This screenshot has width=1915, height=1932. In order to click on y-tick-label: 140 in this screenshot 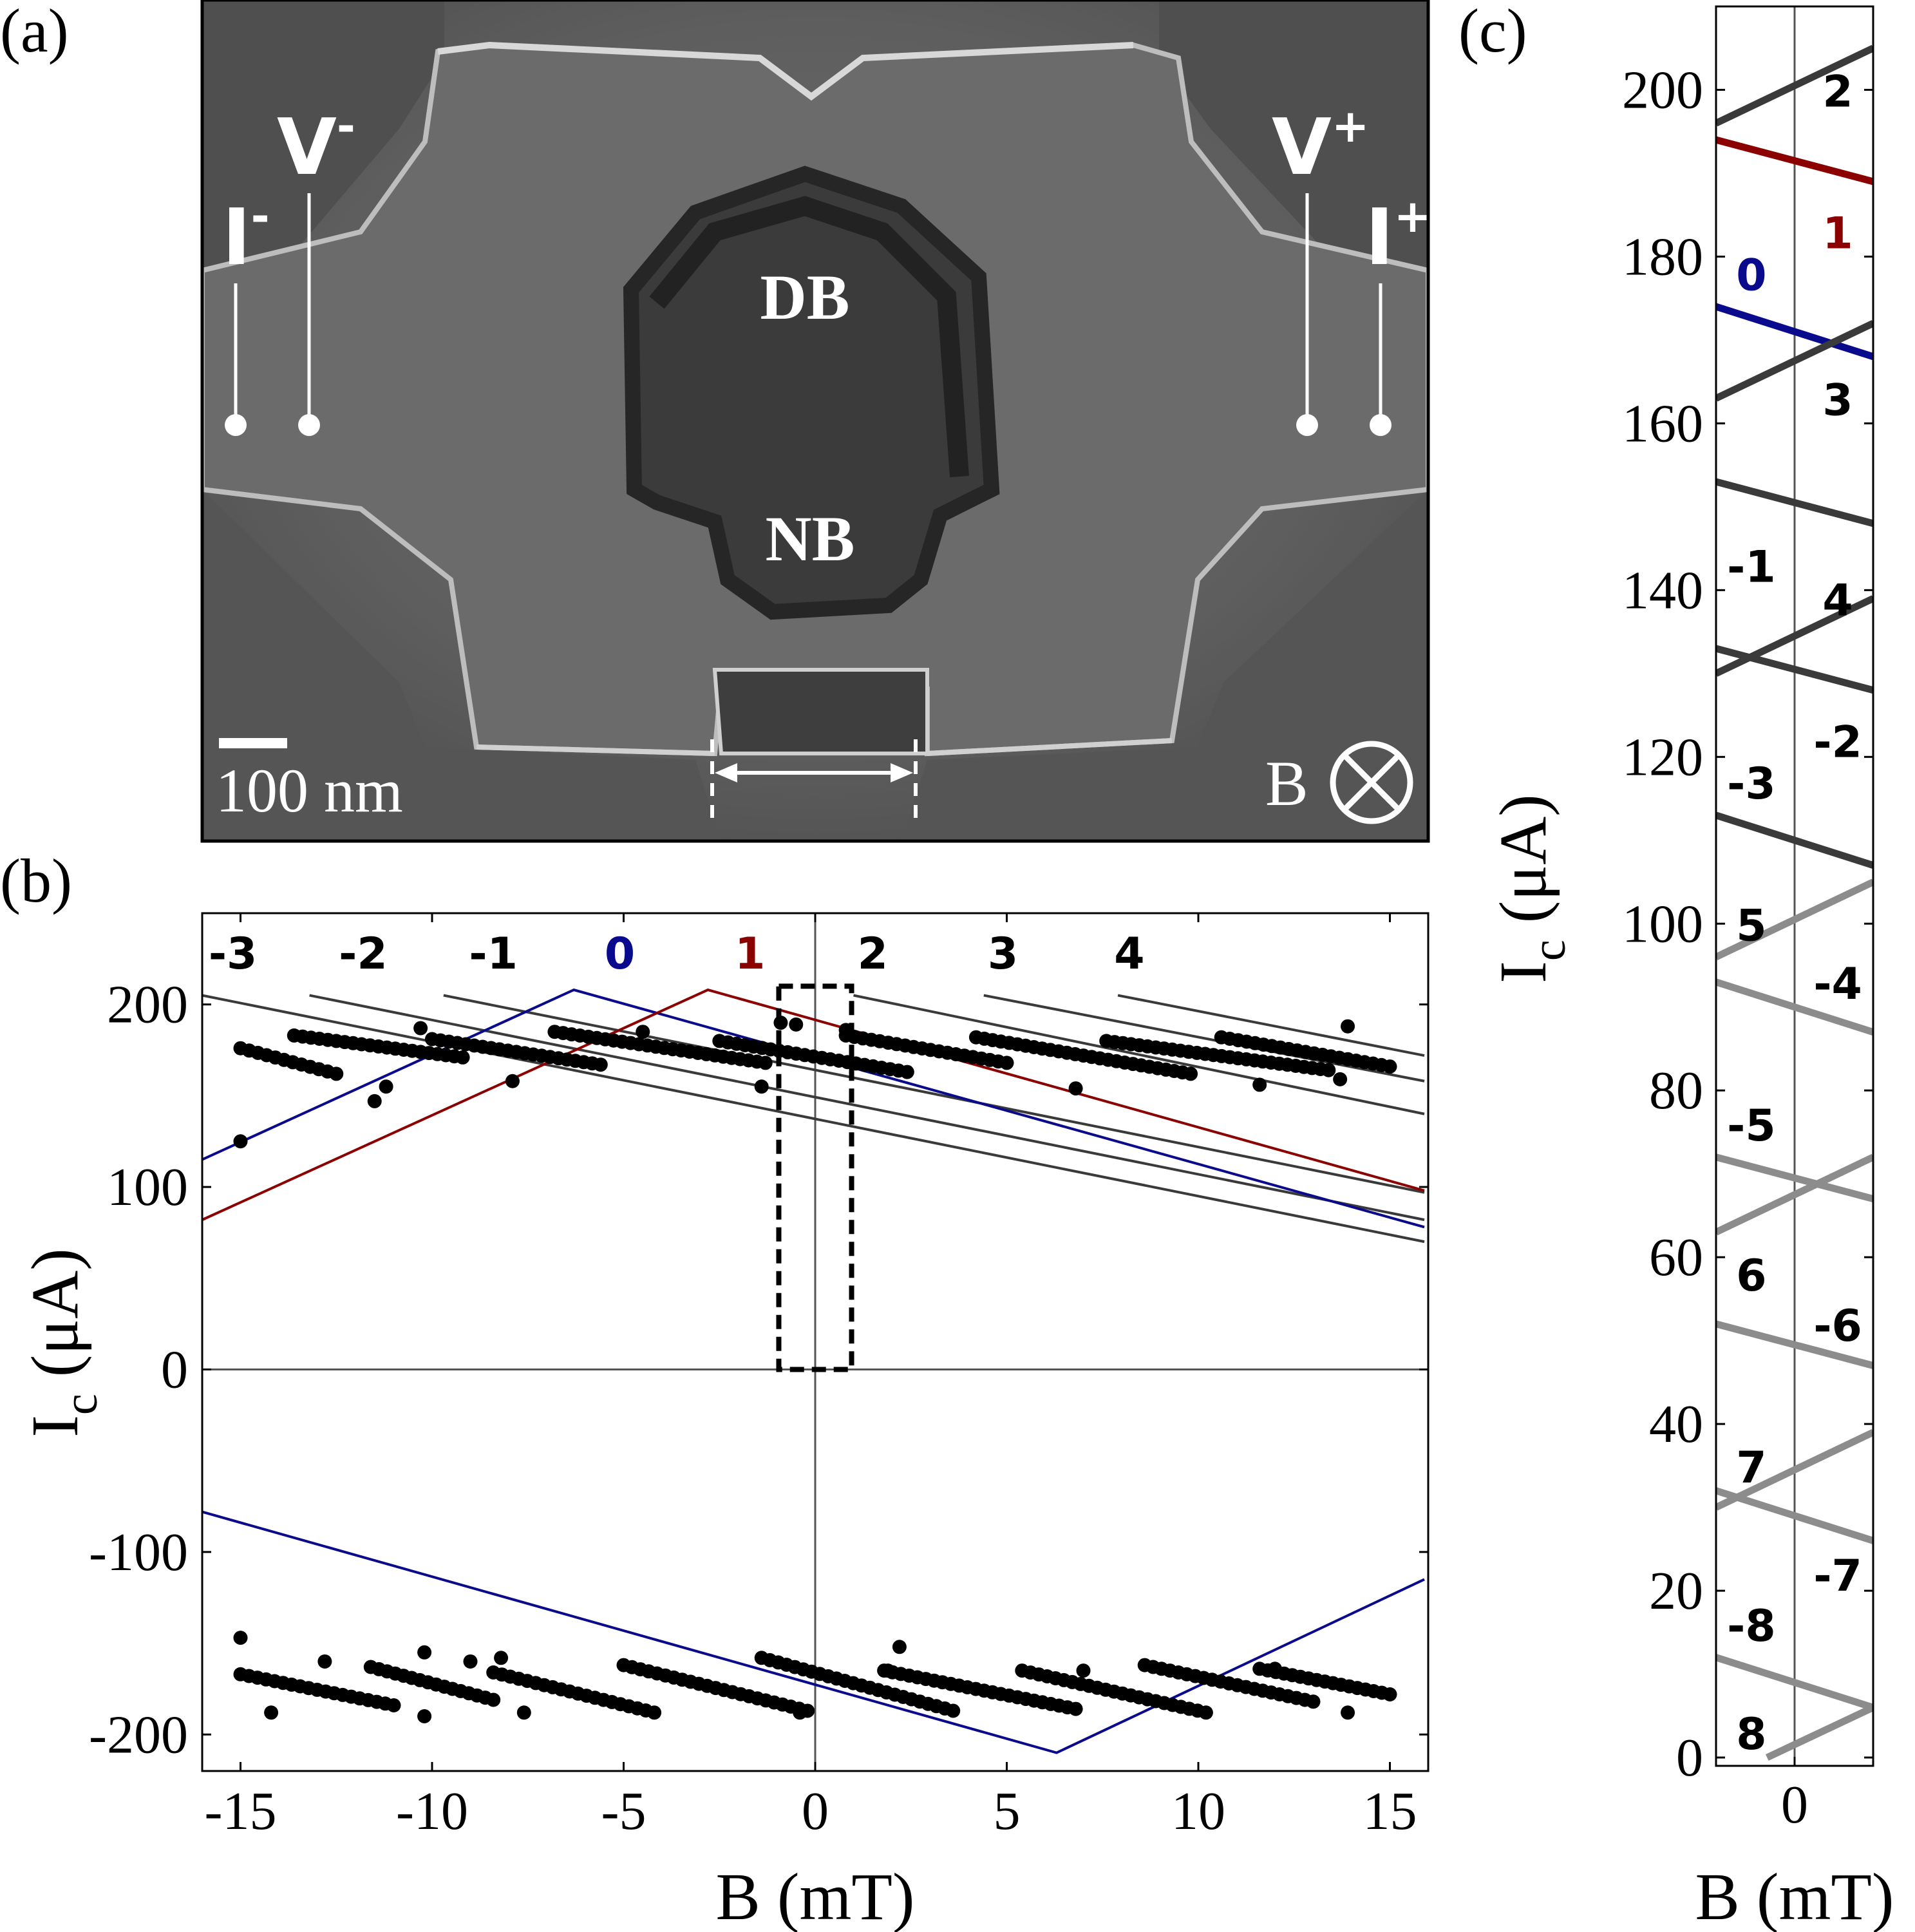, I will do `click(1662, 590)`.